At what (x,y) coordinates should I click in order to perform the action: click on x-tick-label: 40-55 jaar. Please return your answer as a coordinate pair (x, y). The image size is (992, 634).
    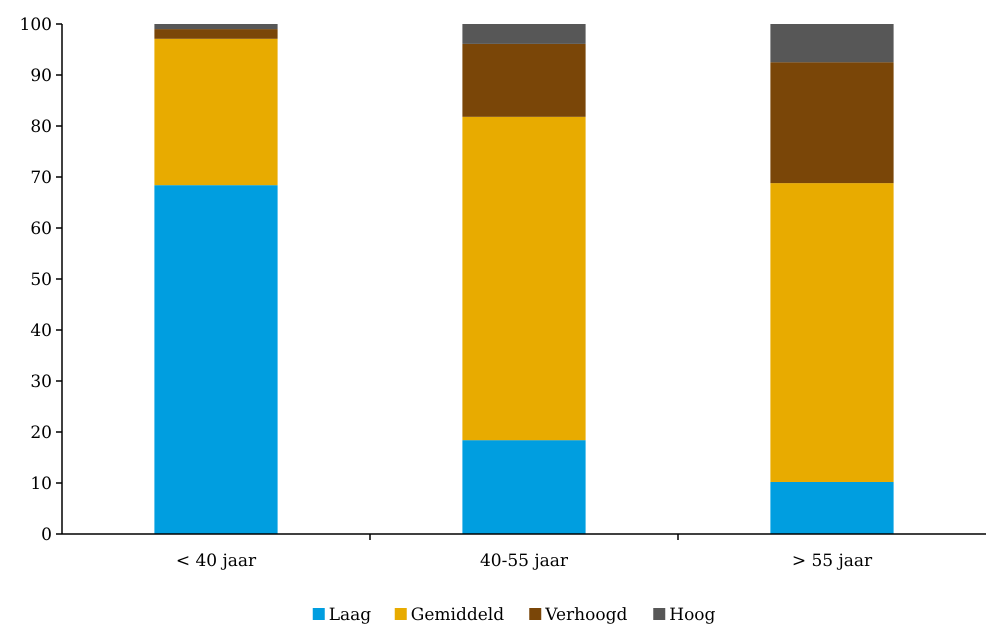
    Looking at the image, I should click on (524, 561).